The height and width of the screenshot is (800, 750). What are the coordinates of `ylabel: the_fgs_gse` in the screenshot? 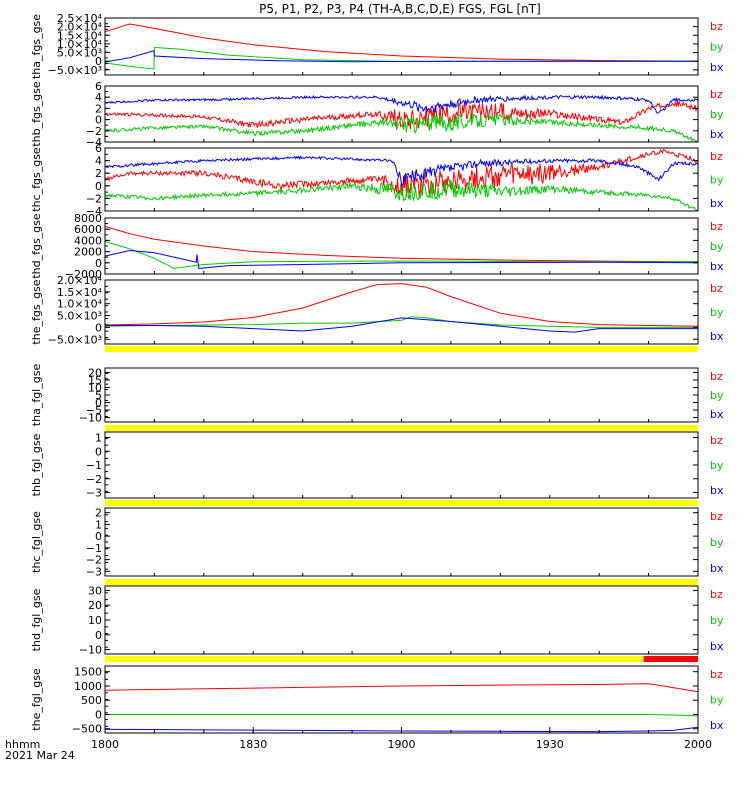 It's located at (36, 311).